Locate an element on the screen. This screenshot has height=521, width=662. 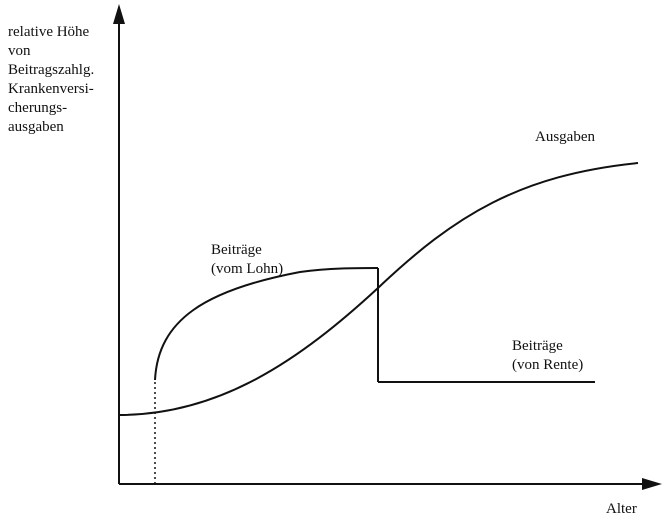
x-axis-label: Alter is located at coordinates (621, 509).